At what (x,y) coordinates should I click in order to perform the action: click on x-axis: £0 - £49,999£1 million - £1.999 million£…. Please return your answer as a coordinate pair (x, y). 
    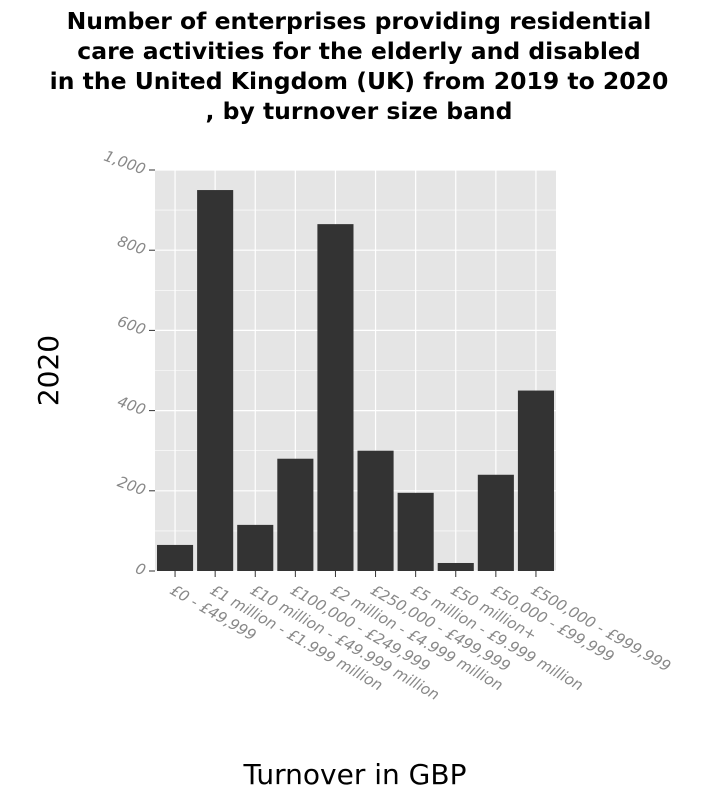
    Looking at the image, I should click on (420, 637).